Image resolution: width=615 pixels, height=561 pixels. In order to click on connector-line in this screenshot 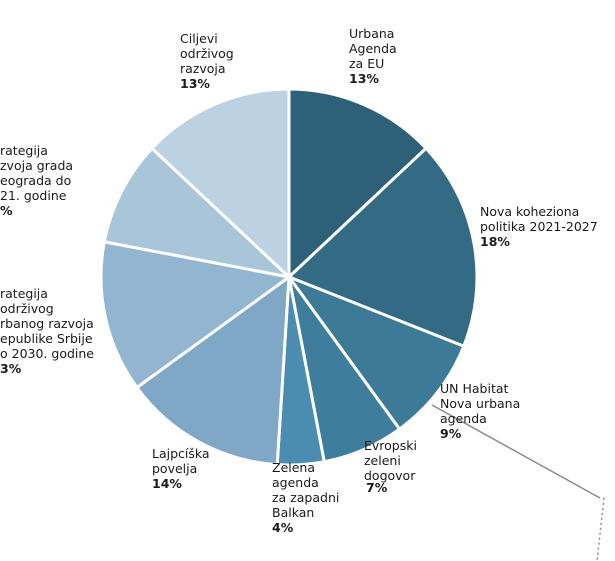, I will do `click(516, 451)`.